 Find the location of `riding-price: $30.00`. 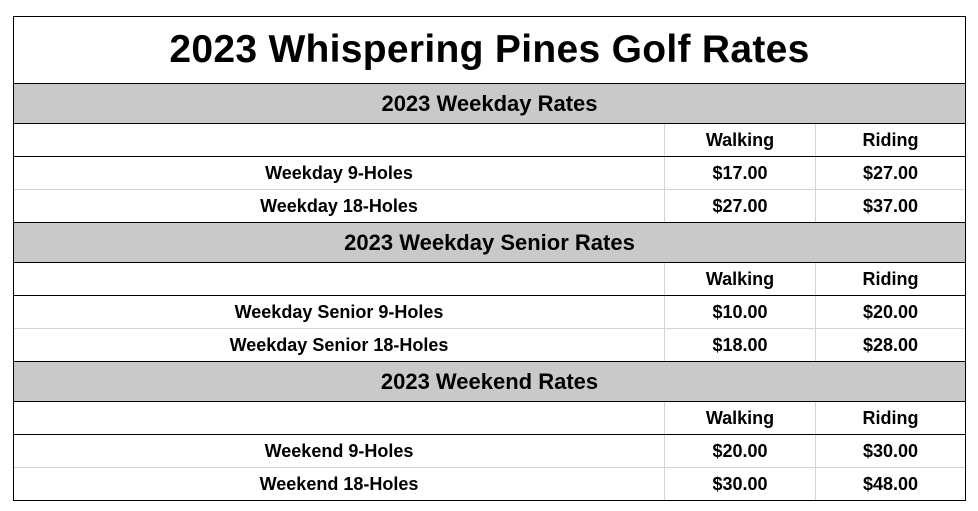

riding-price: $30.00 is located at coordinates (890, 450).